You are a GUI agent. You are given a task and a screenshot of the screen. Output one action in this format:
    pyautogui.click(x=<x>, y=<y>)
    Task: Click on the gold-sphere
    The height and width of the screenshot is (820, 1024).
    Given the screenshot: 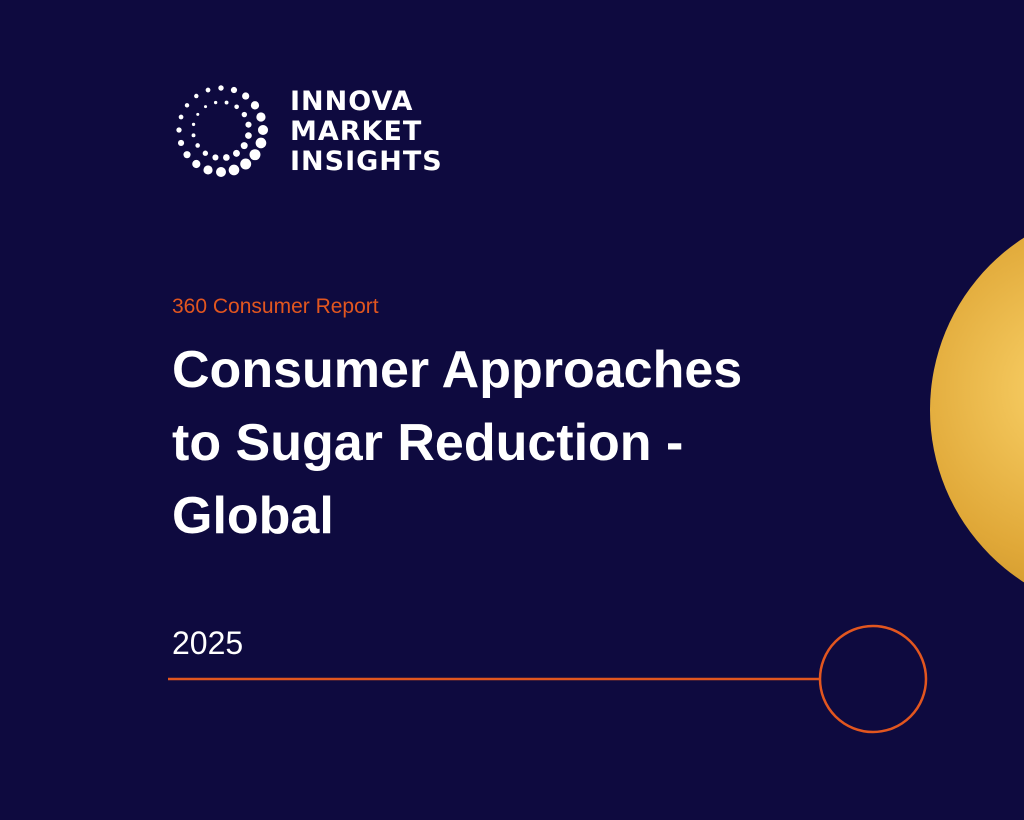 What is the action you would take?
    pyautogui.click(x=977, y=410)
    